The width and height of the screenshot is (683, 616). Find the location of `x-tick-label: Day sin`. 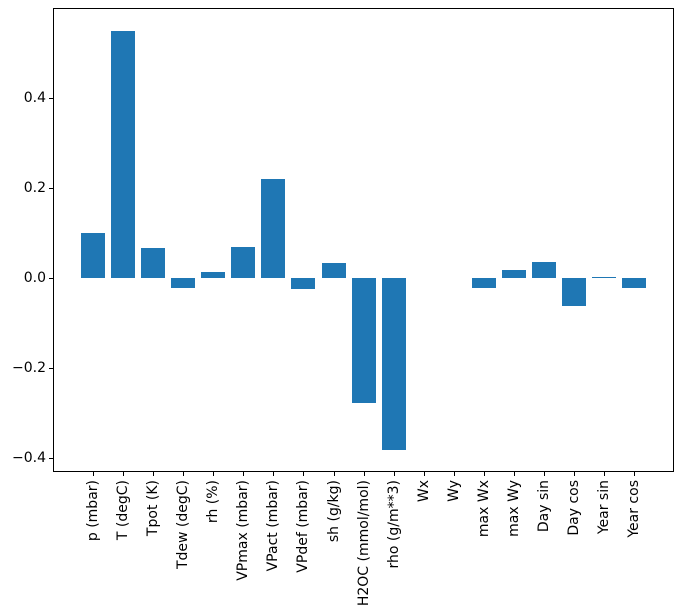

x-tick-label: Day sin is located at coordinates (543, 506).